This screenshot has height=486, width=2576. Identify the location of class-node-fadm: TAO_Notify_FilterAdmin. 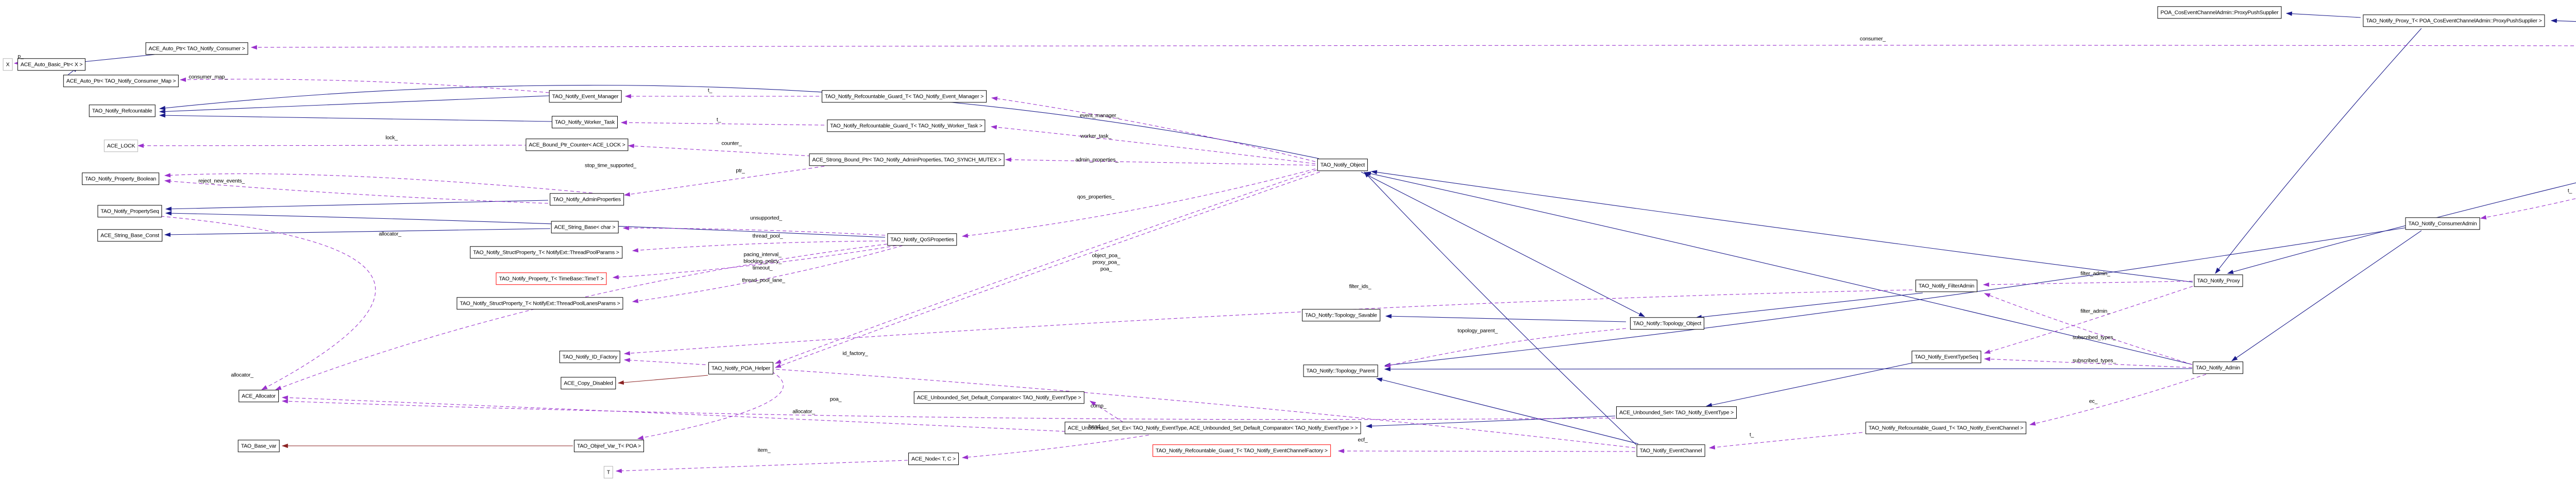
(1946, 286).